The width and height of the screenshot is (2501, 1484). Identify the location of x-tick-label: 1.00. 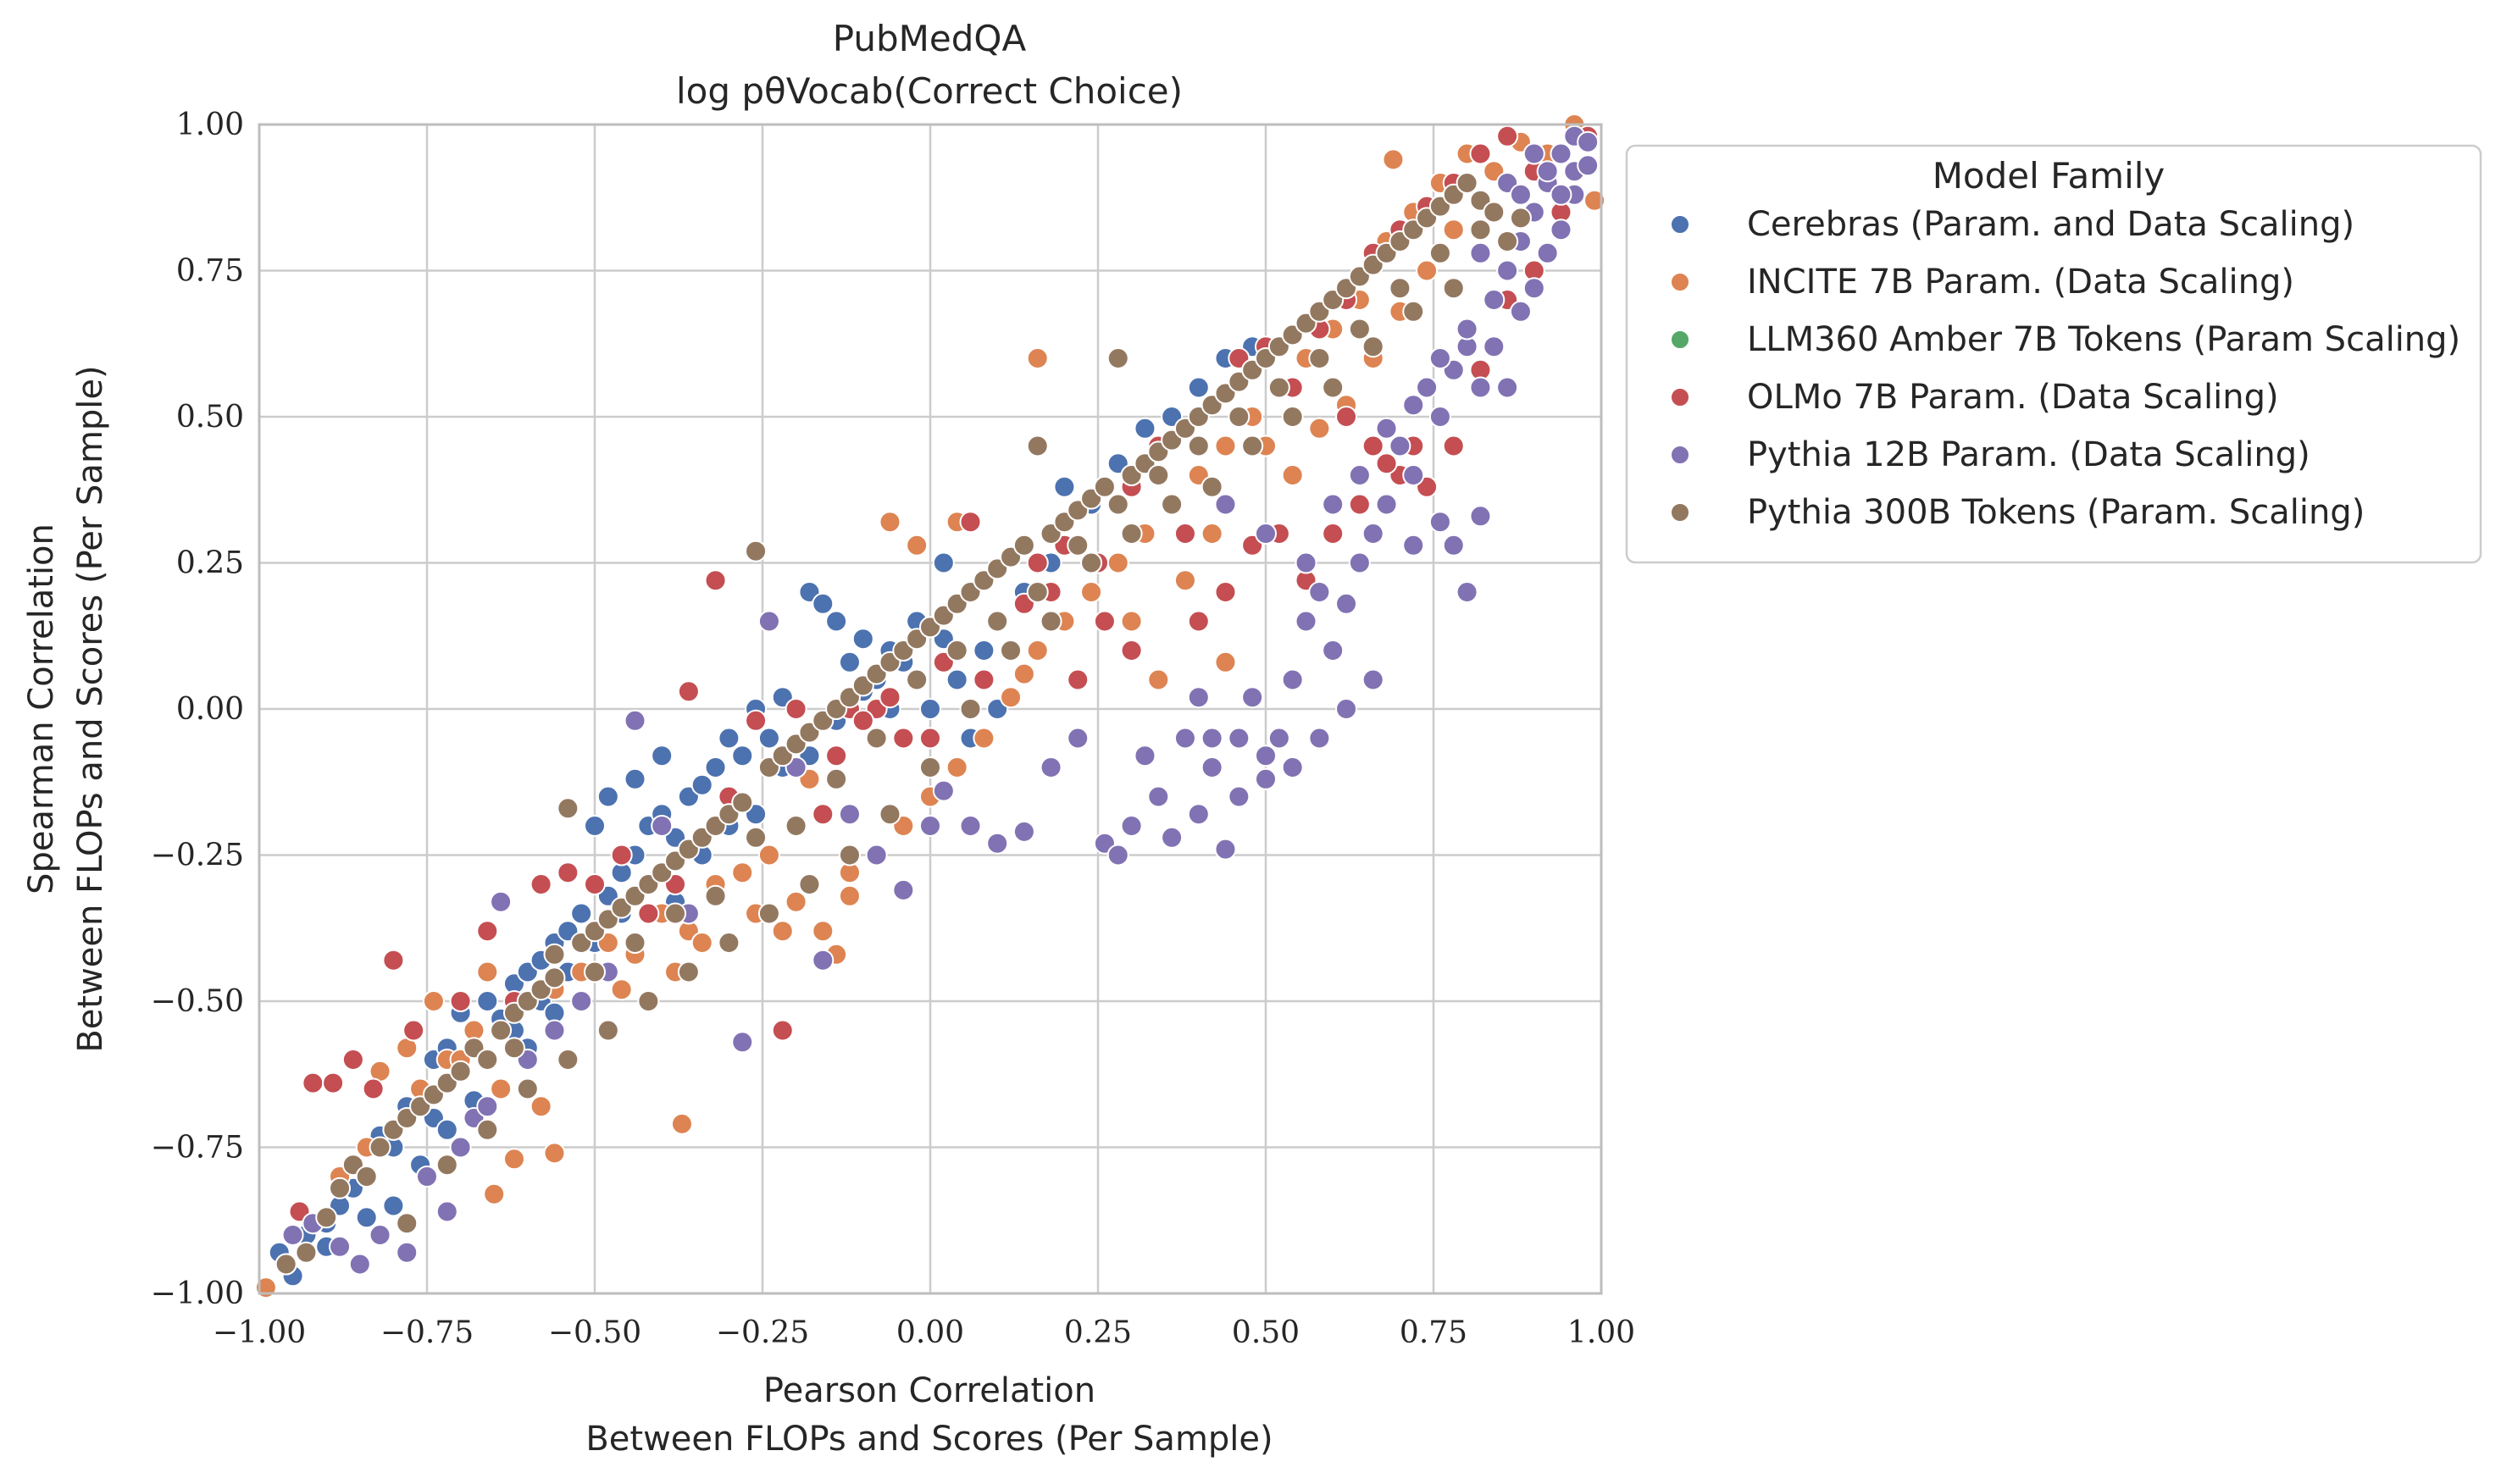
(1601, 1332).